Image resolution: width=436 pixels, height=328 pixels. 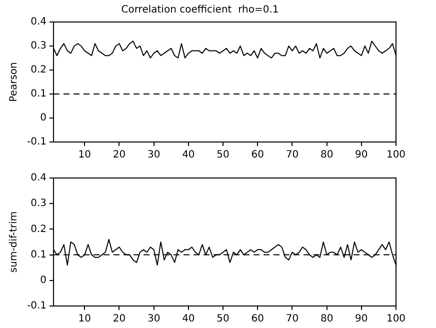 I want to click on chart-title: Correlation coefficient rho=0.1, so click(x=200, y=10).